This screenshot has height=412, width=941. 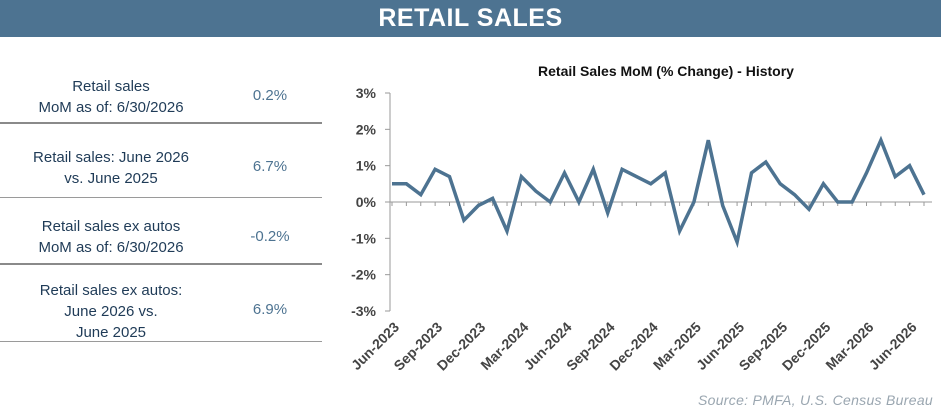 What do you see at coordinates (111, 168) in the screenshot?
I see `stat-label: Retail sales: June 2026 vs. June 2025` at bounding box center [111, 168].